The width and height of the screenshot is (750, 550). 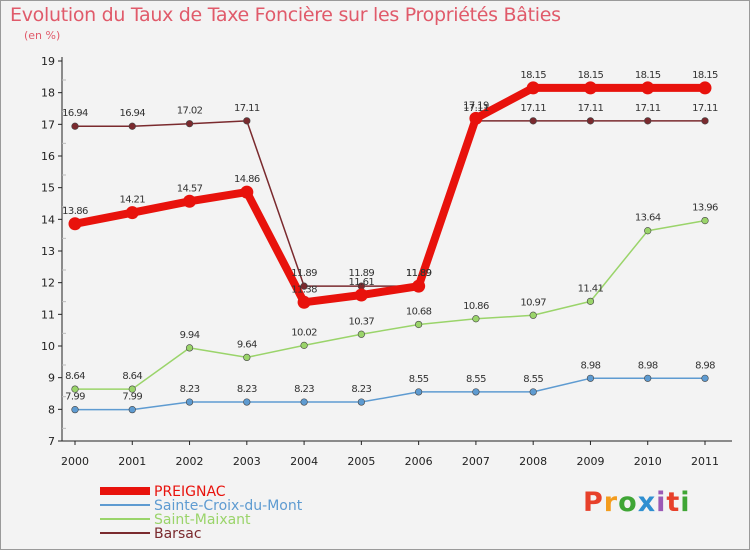 What do you see at coordinates (48, 346) in the screenshot?
I see `y-tick-label: 10` at bounding box center [48, 346].